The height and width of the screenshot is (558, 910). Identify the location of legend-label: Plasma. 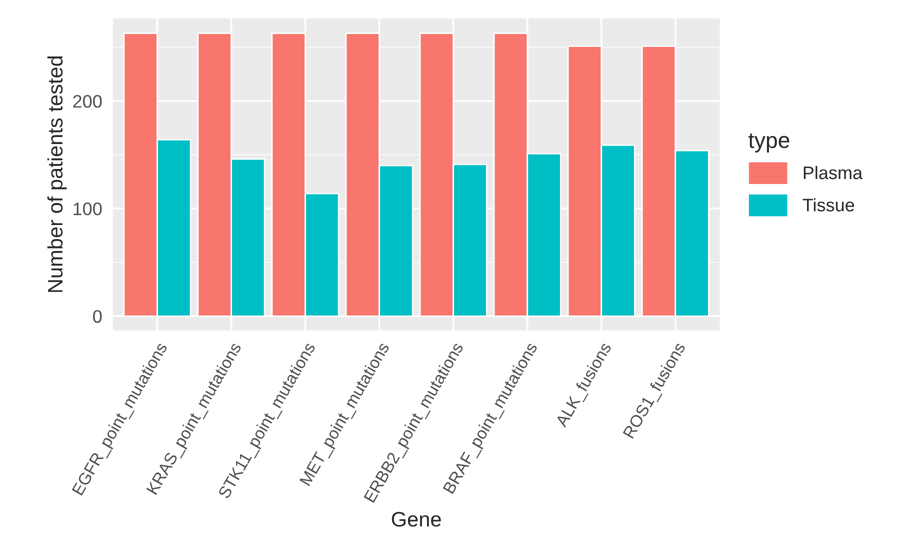
(833, 173).